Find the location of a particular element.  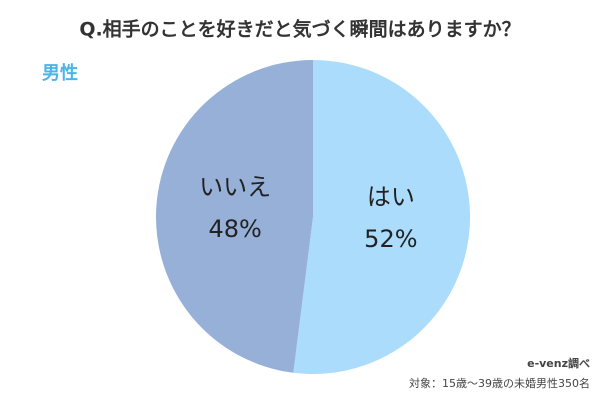

target-note: 対象：15歳〜39歳の未婚男性350名 is located at coordinates (499, 383).